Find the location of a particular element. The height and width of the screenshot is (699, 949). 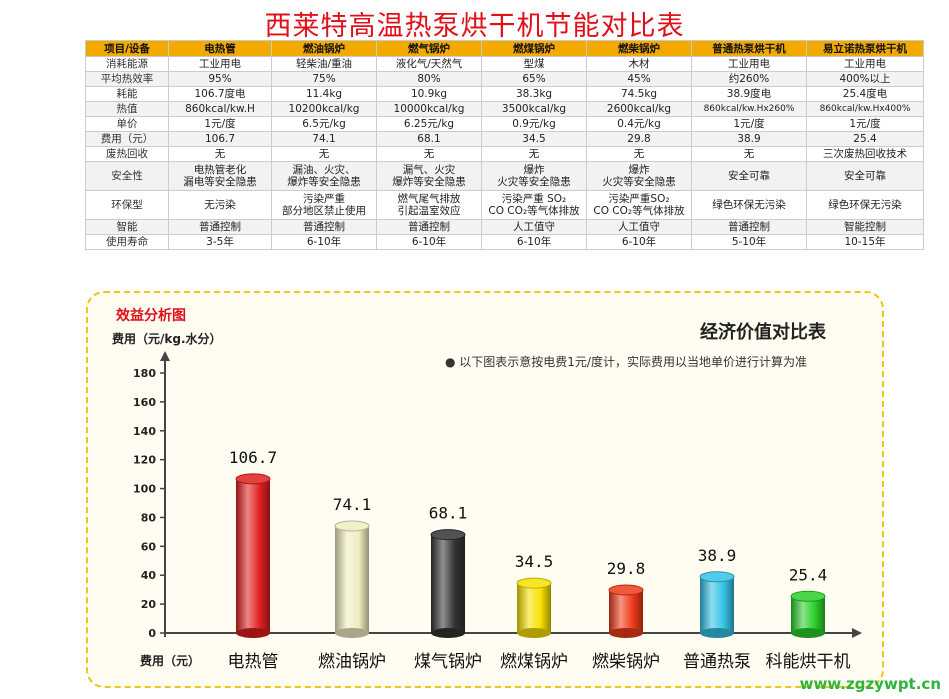

table-header-cell: 电热管 is located at coordinates (220, 48).